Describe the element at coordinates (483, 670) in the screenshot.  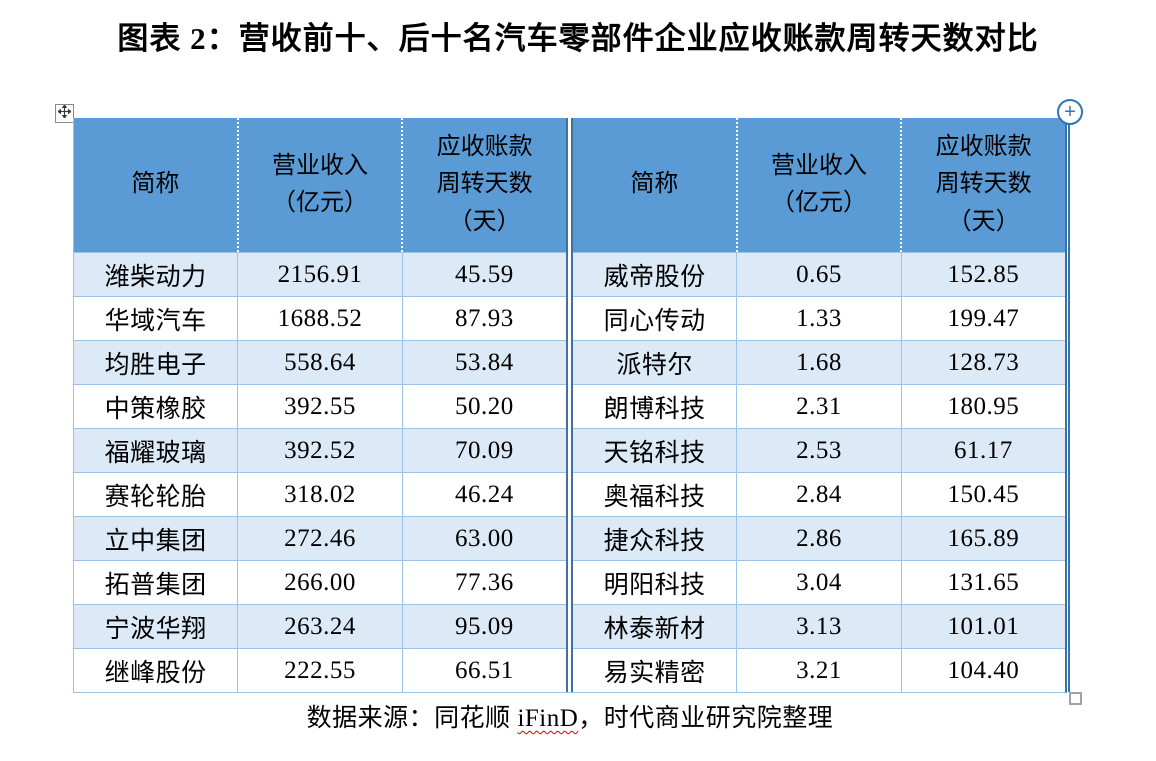
I see `turnover-days-cell: 66.51` at that location.